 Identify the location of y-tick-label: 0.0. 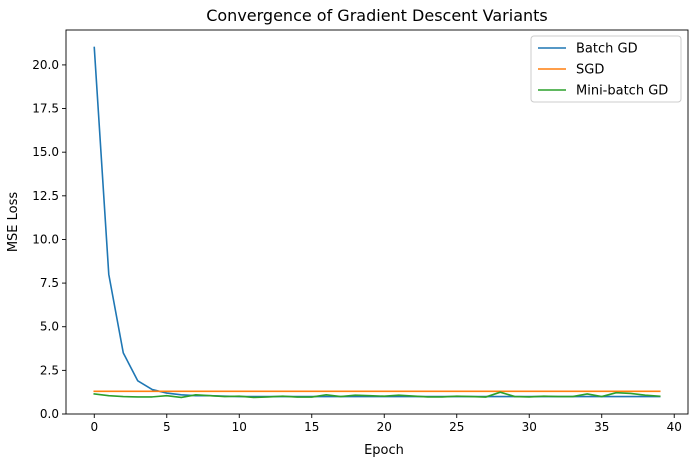
(49, 414).